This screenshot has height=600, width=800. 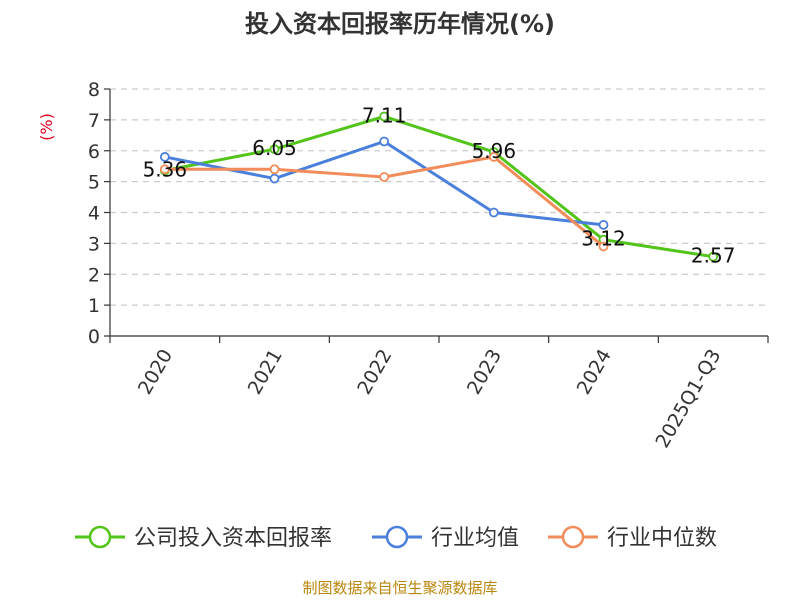 What do you see at coordinates (430, 399) in the screenshot?
I see `x-tick-labels: 2020 2021 2022 2023 2024 2025Q1-Q3` at bounding box center [430, 399].